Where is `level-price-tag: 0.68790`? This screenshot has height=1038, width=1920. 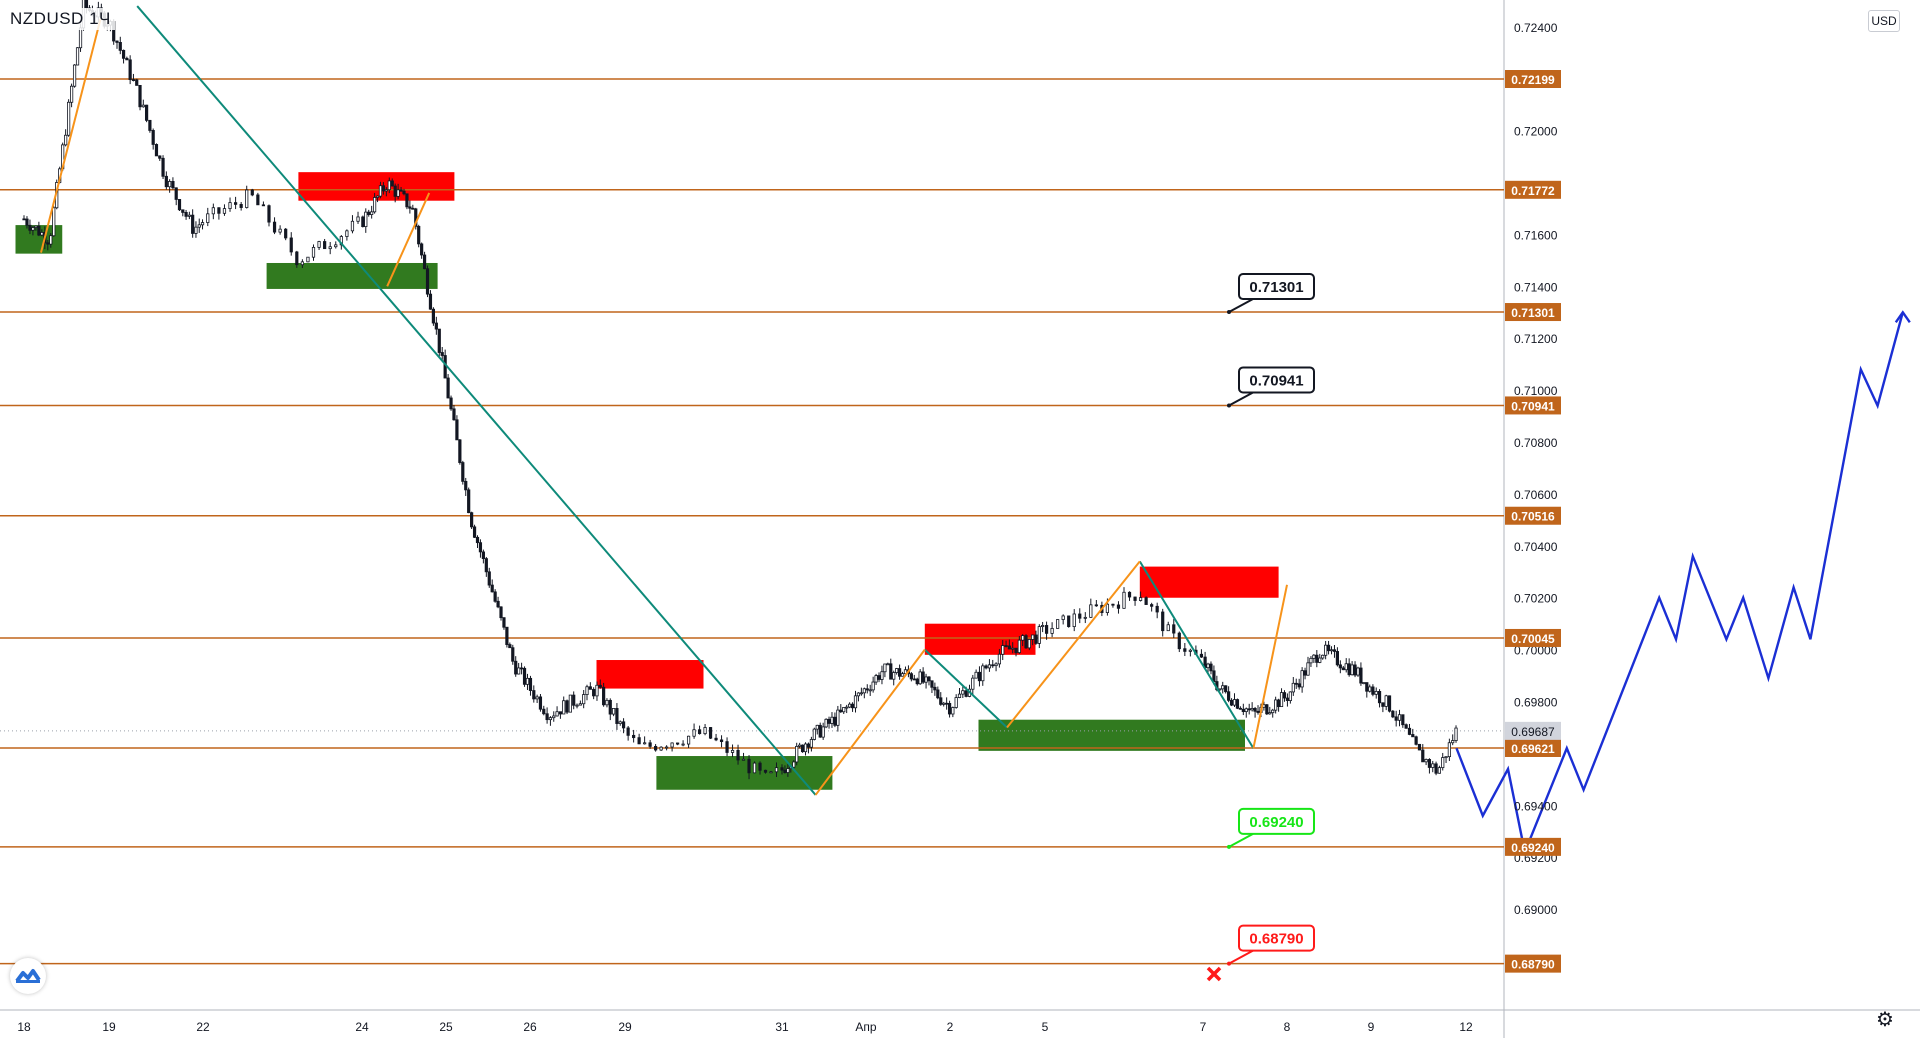
level-price-tag: 0.68790 is located at coordinates (1533, 963).